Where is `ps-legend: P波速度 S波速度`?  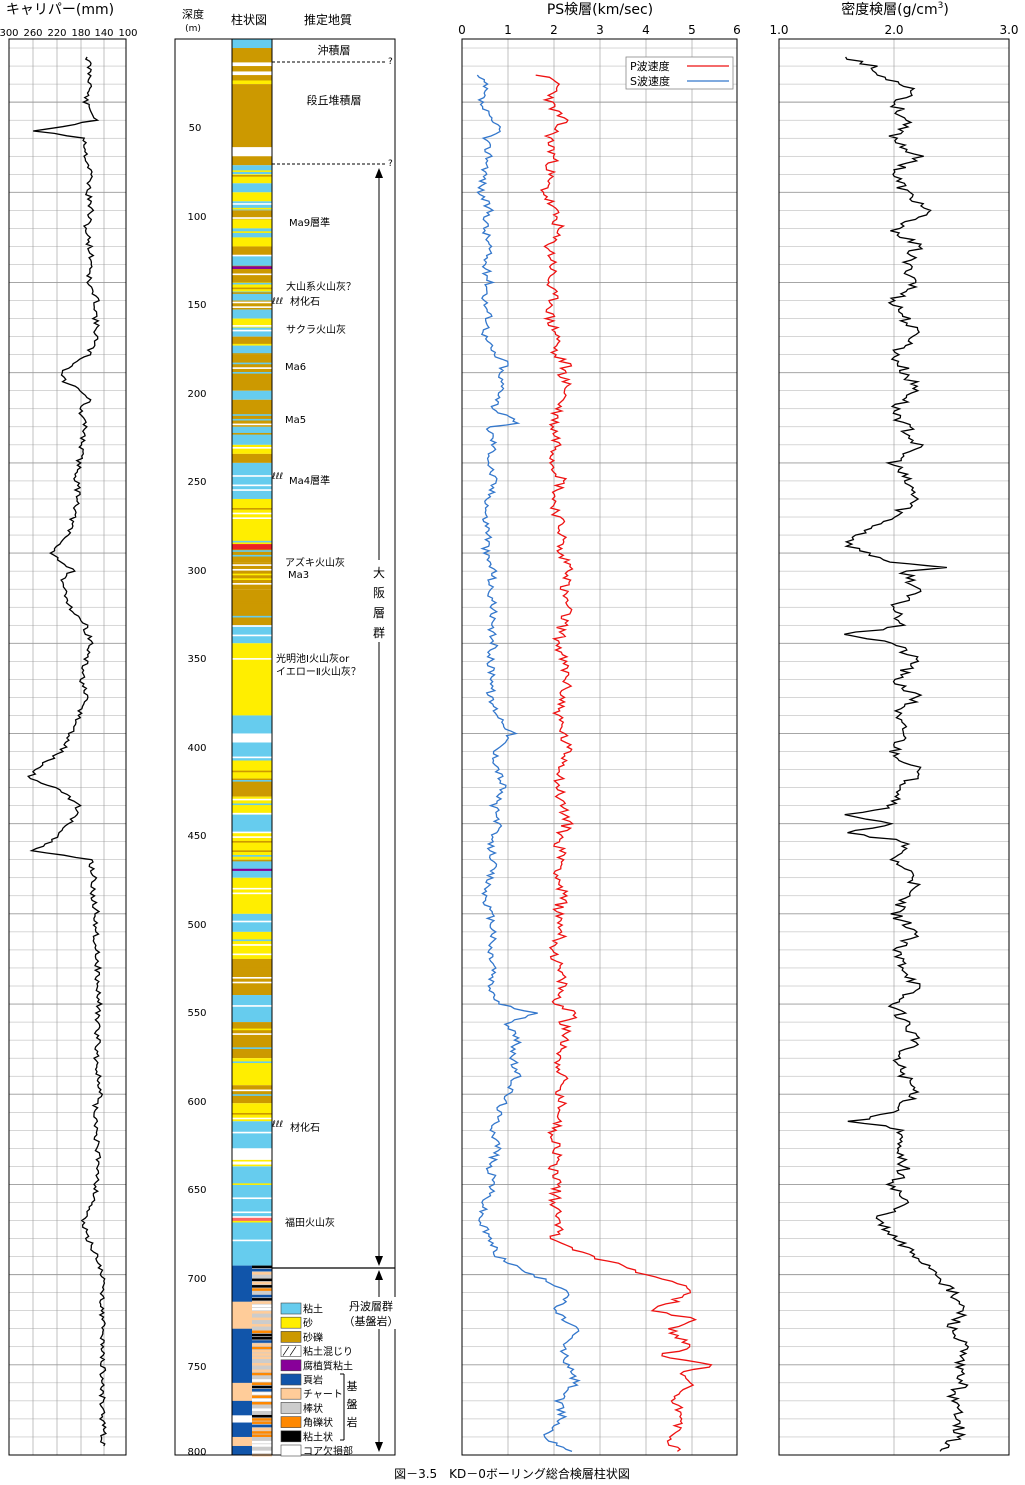
ps-legend: P波速度 S波速度 is located at coordinates (679, 73).